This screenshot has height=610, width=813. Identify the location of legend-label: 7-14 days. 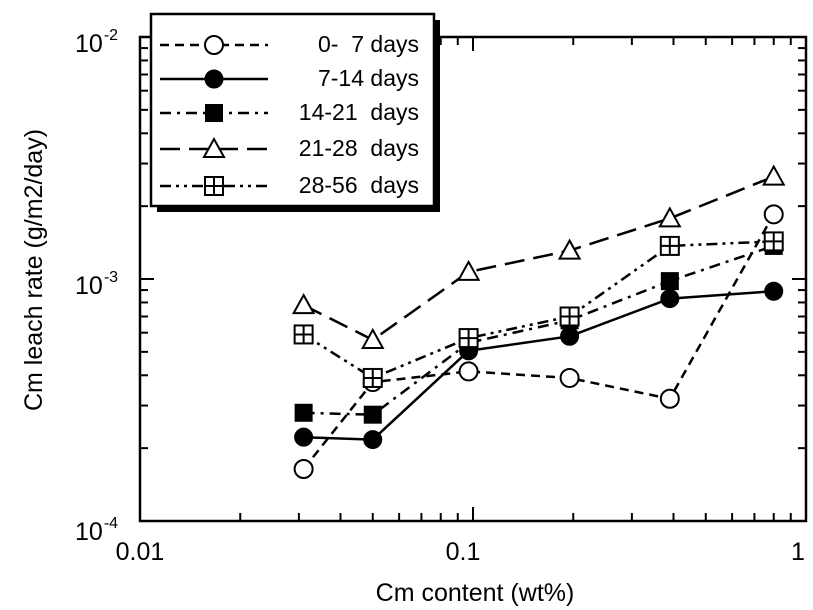
(368, 78).